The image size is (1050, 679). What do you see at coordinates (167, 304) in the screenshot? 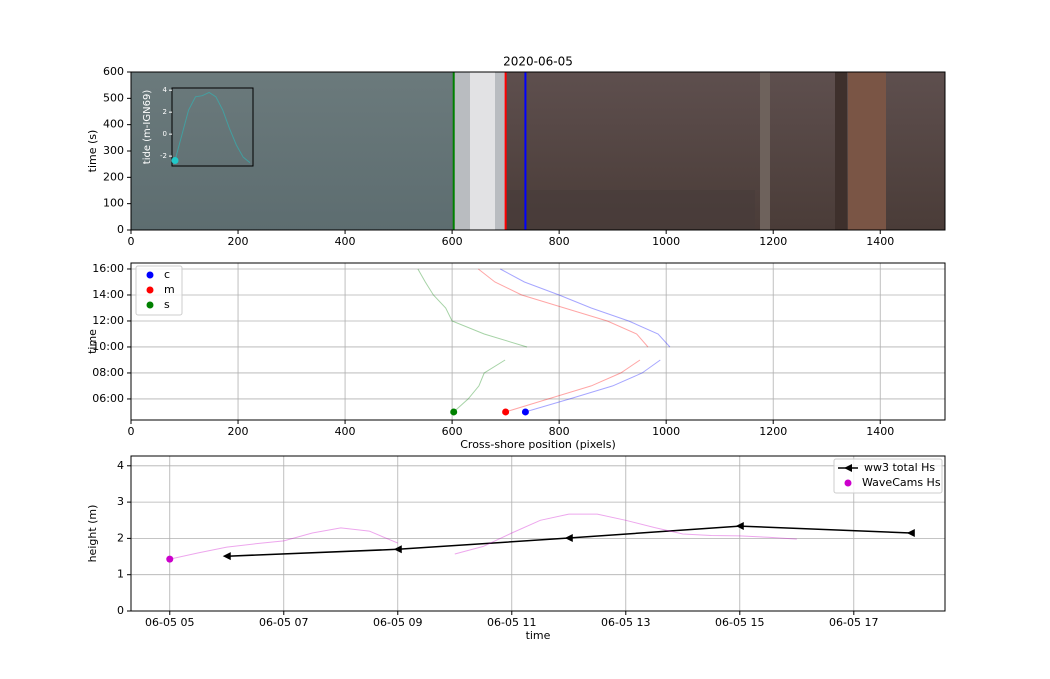
I see `legend-label: s` at bounding box center [167, 304].